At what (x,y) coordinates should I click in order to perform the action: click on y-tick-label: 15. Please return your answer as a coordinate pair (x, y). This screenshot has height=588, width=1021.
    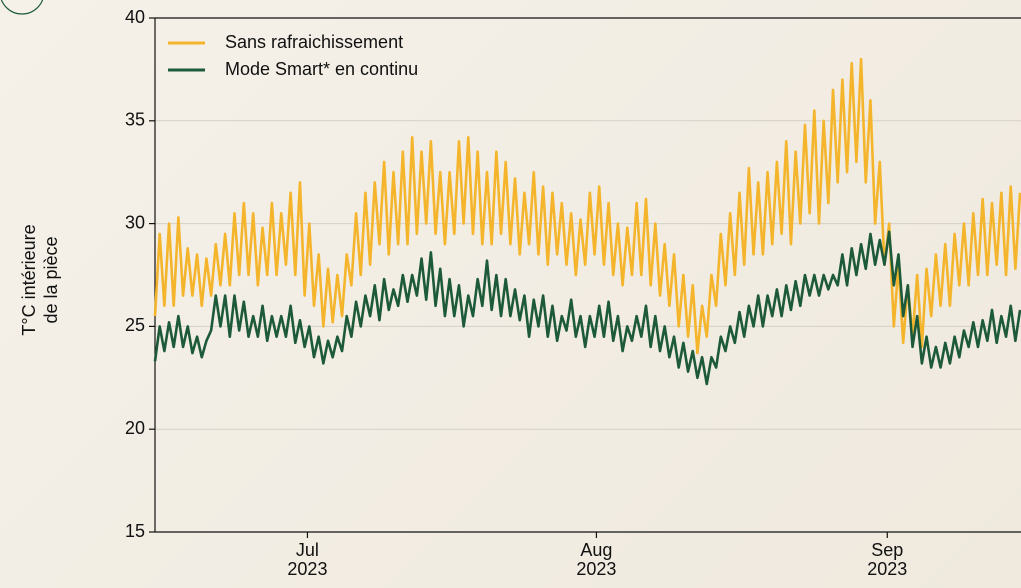
    Looking at the image, I should click on (135, 531).